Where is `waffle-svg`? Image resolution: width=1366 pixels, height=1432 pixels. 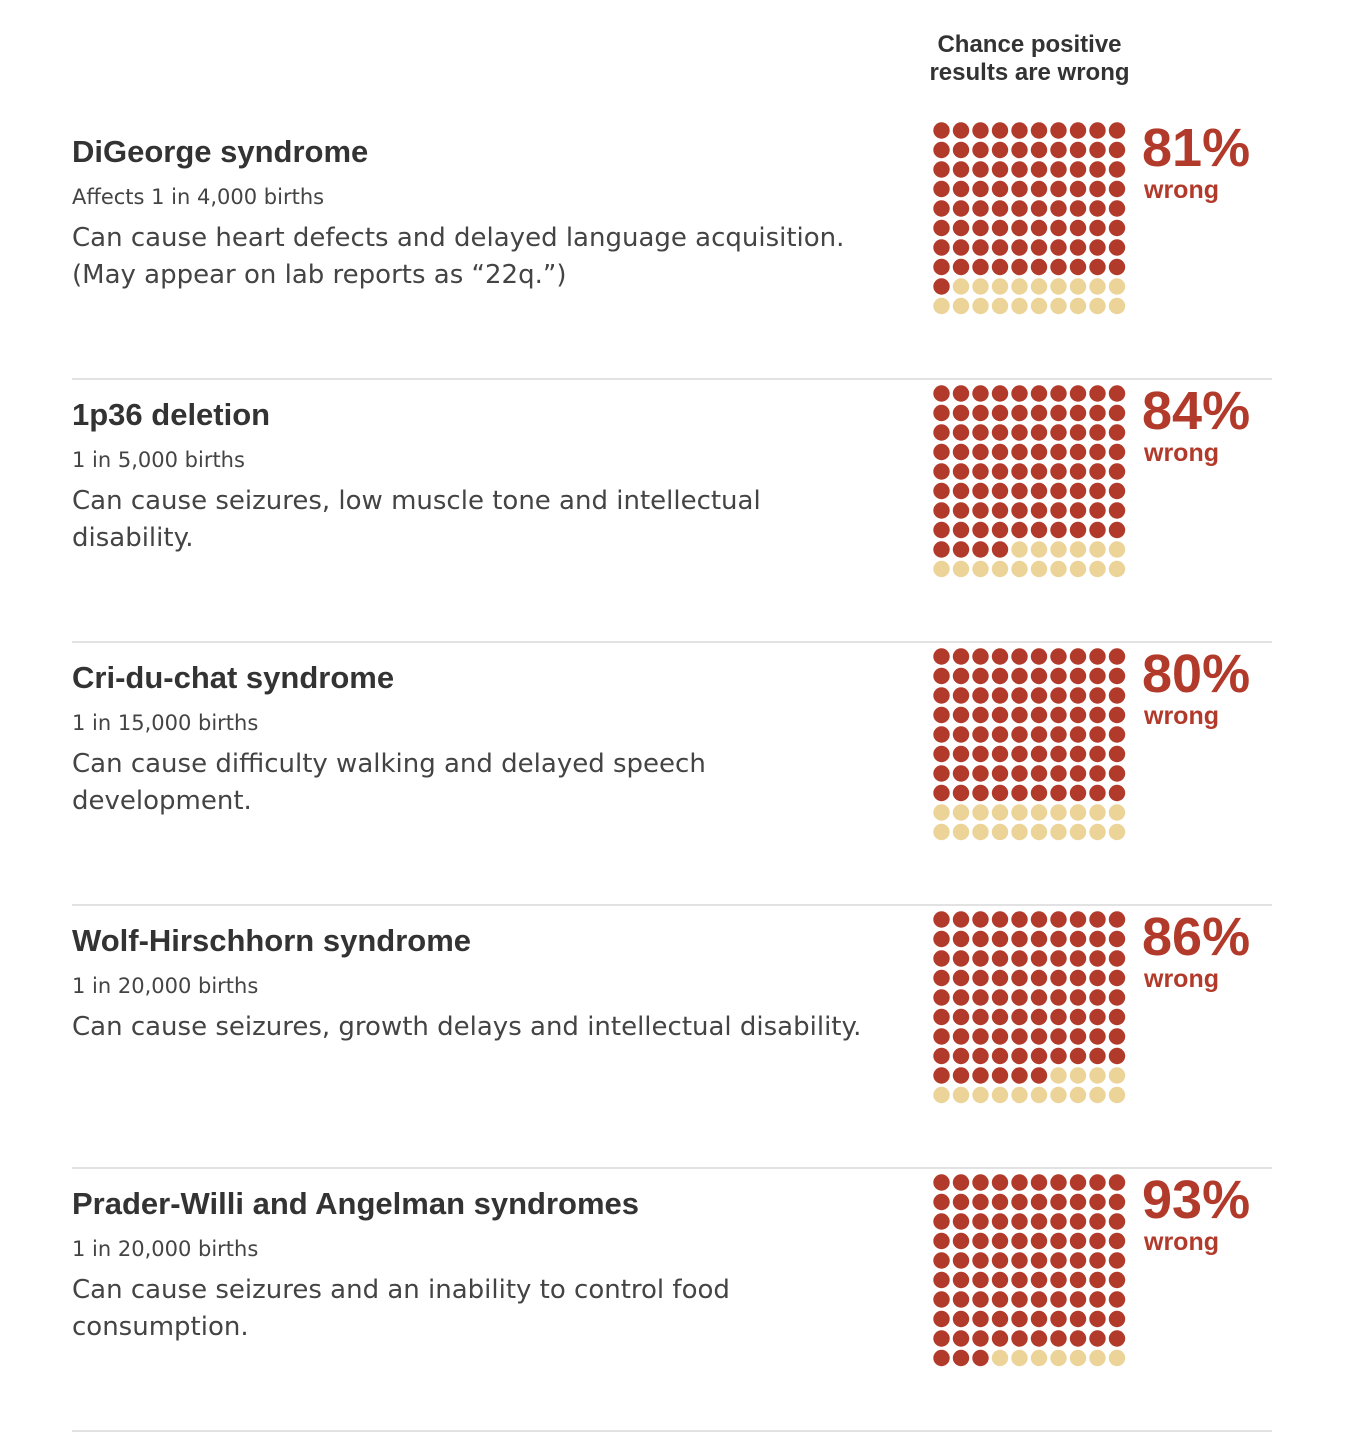 waffle-svg is located at coordinates (1029, 1007).